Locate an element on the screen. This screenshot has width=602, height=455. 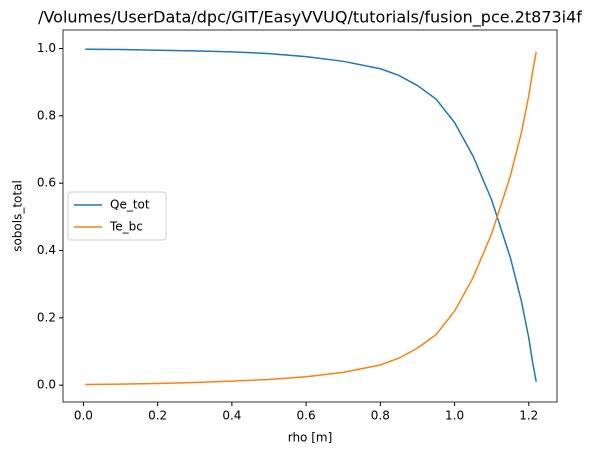
x-tick-label: 0.2 is located at coordinates (157, 416).